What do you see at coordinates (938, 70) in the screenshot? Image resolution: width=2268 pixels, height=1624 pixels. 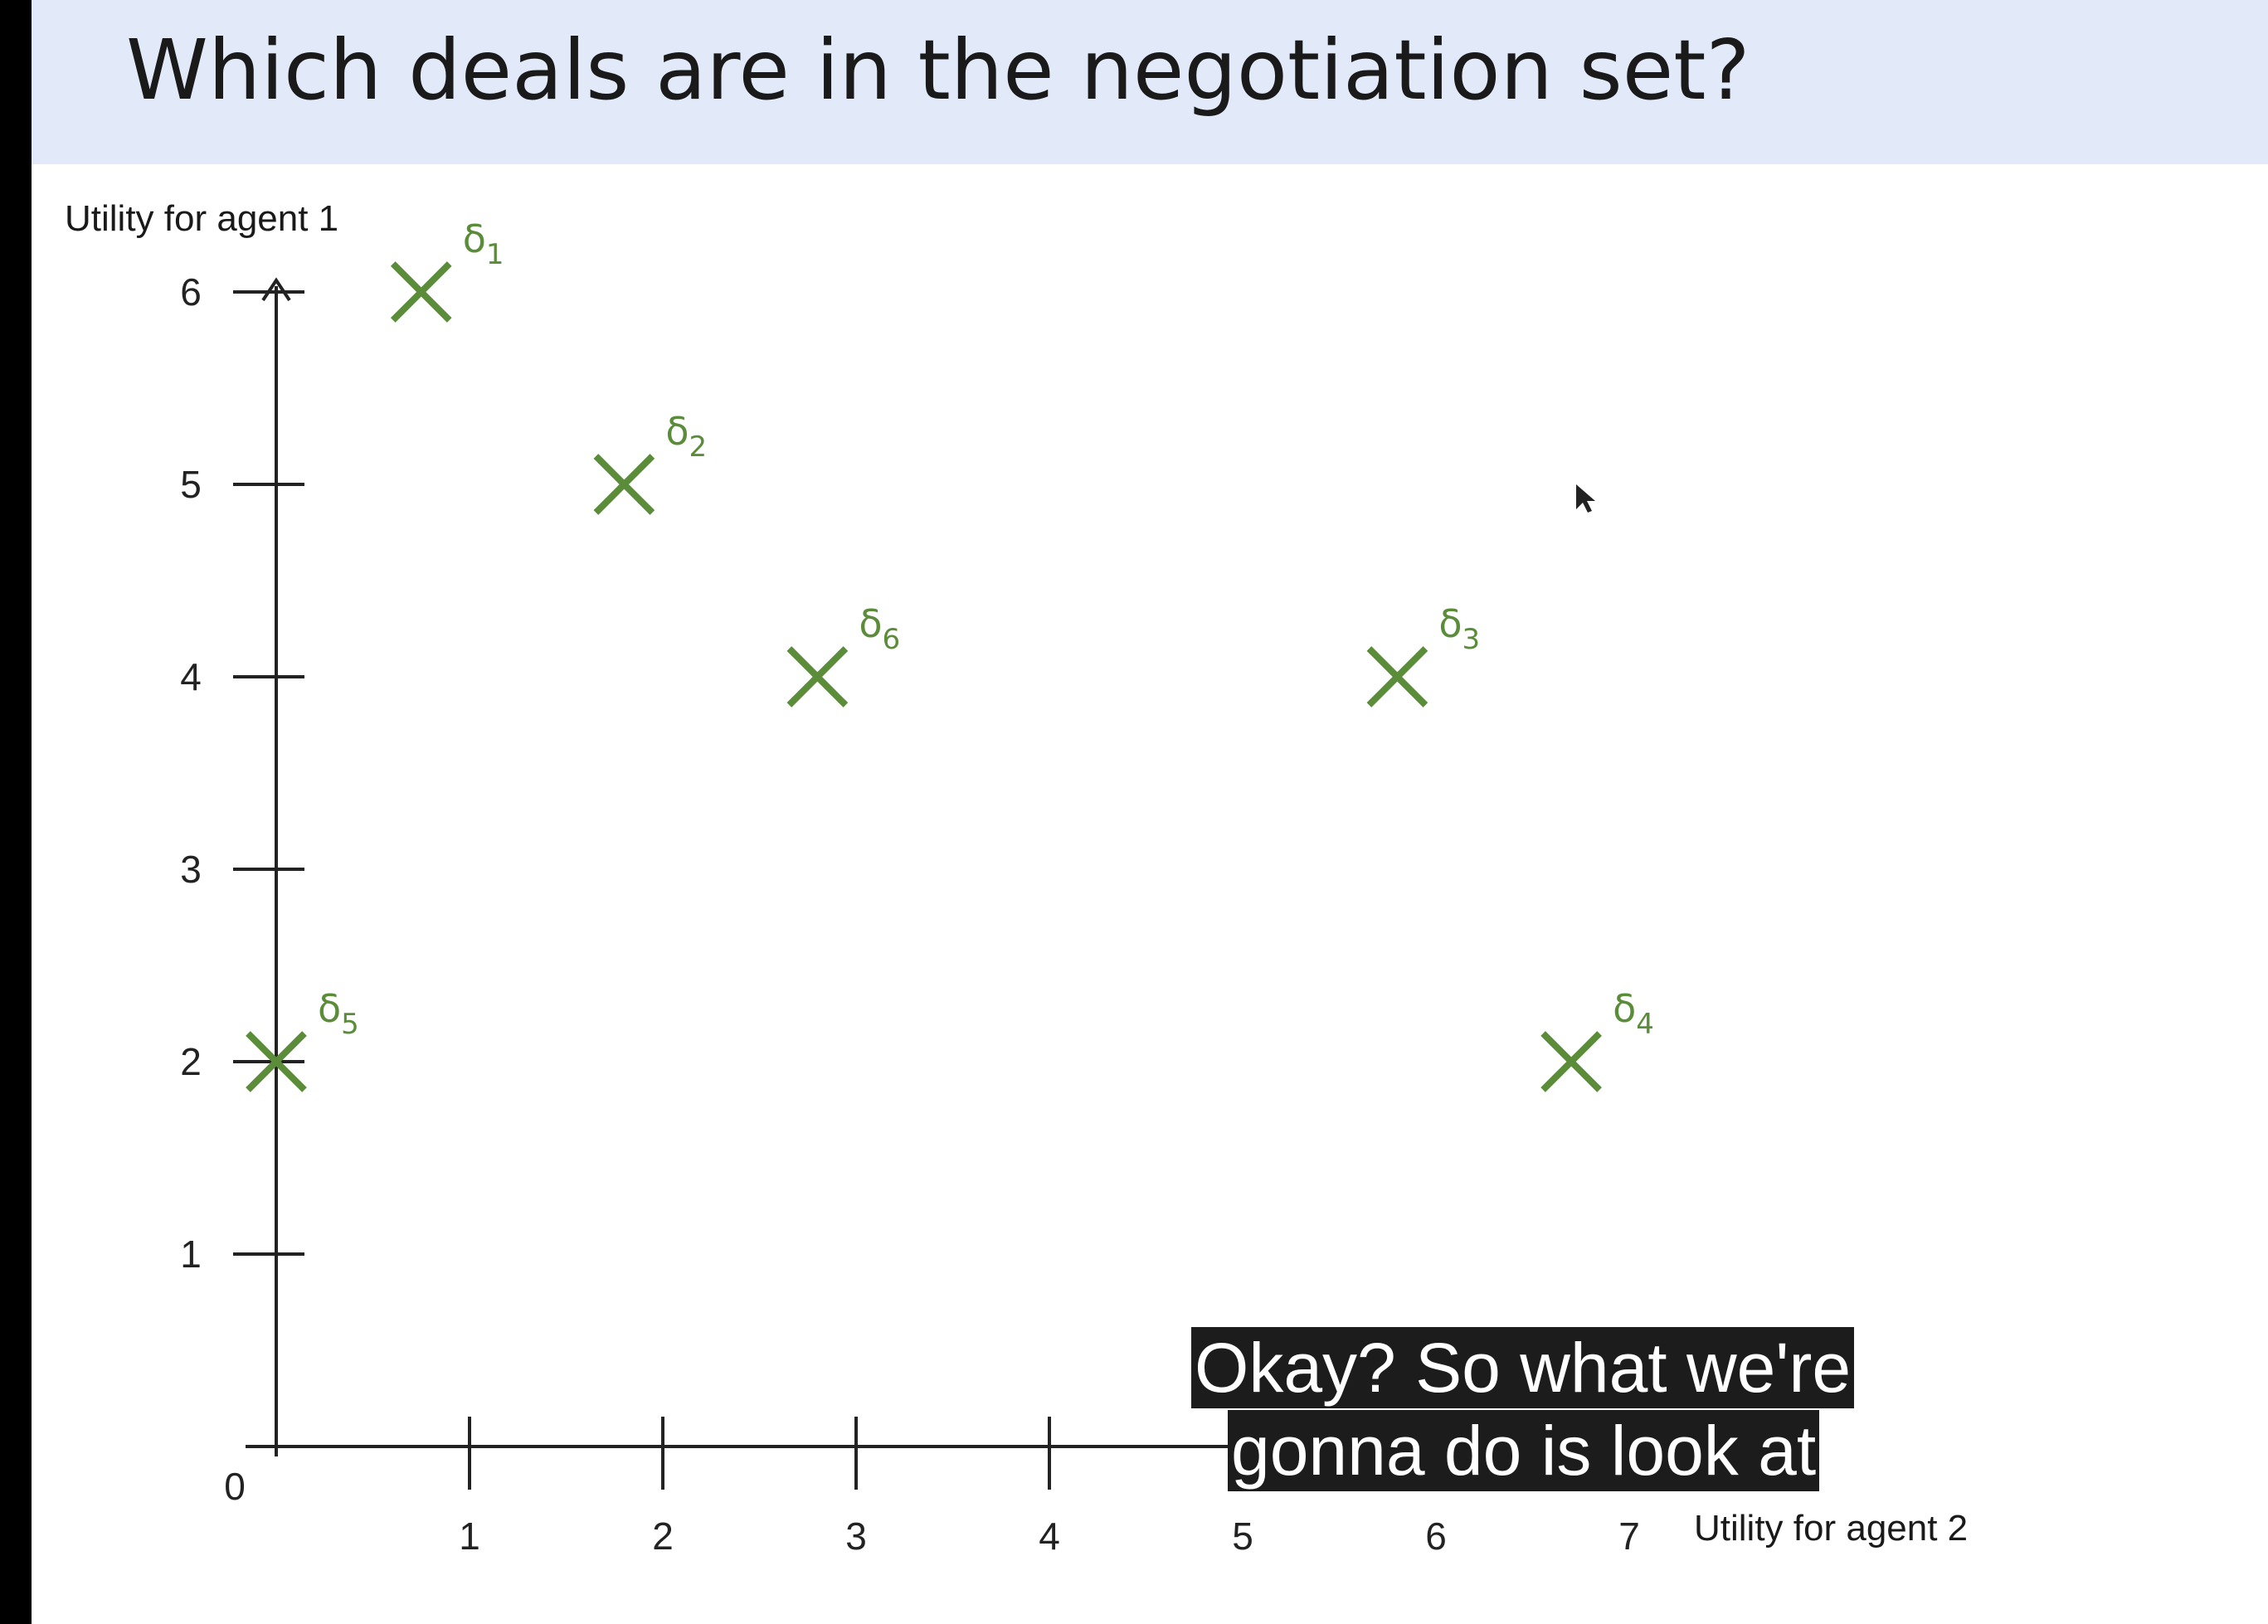 I see `slide-title: Which deals are in the negotiation set?` at bounding box center [938, 70].